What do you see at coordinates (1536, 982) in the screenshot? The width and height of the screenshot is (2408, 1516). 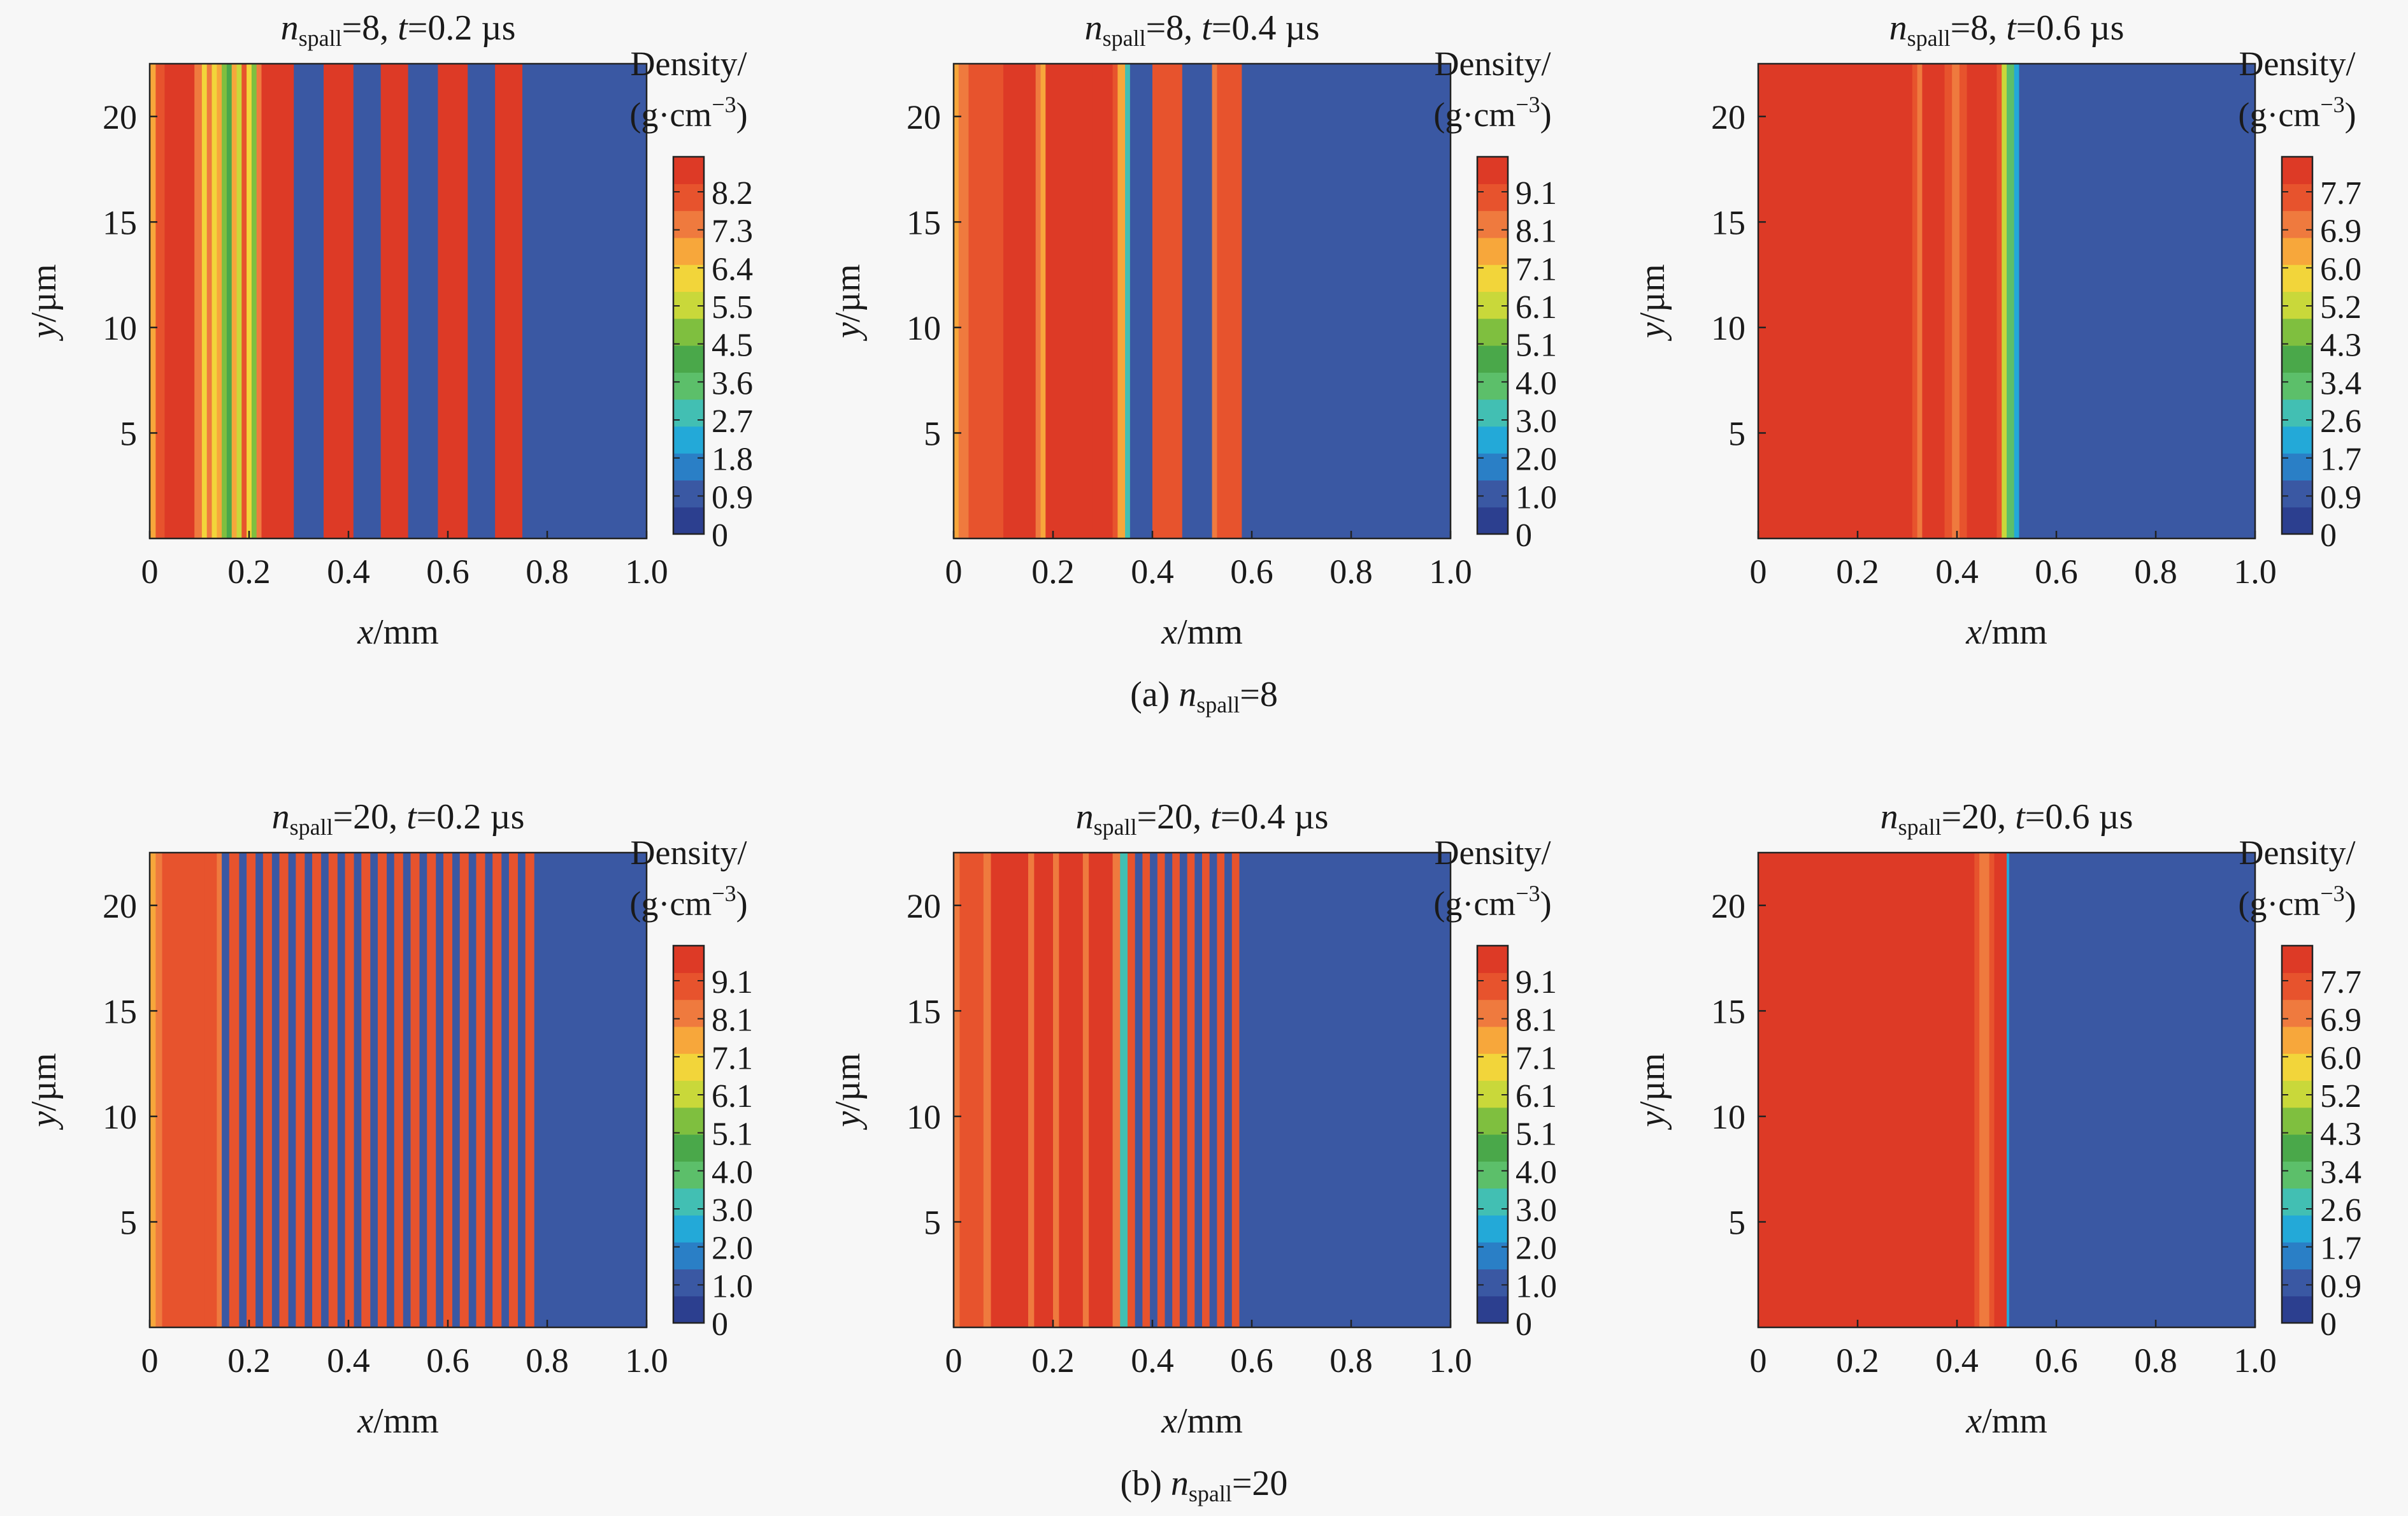 I see `colorbar-tick-label: 9.1` at bounding box center [1536, 982].